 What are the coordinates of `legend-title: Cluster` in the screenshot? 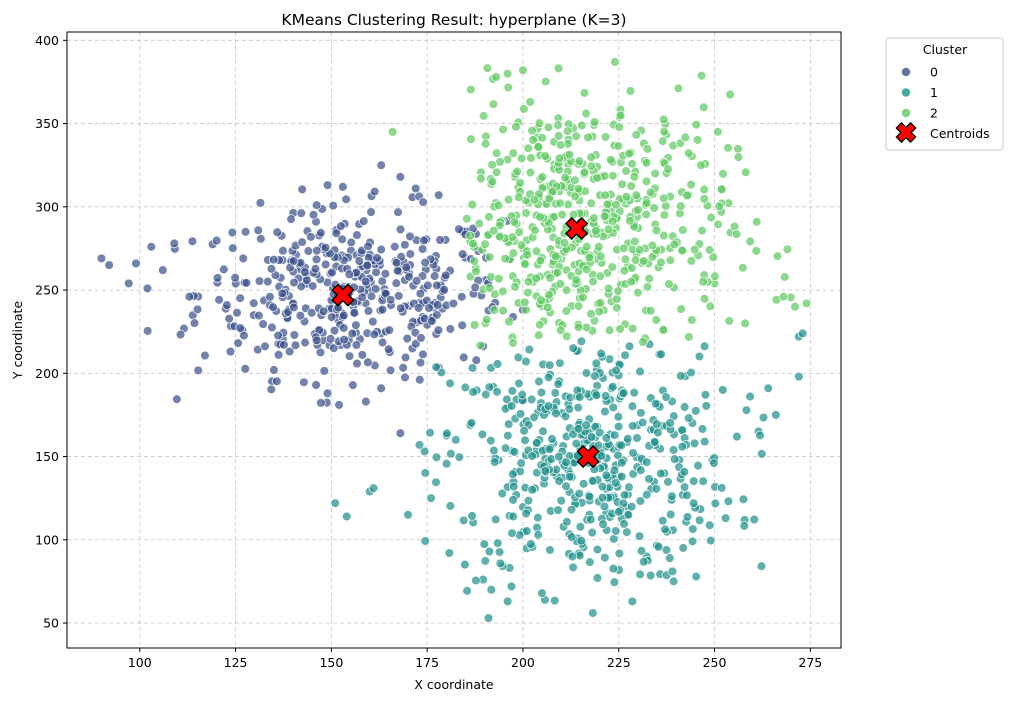 It's located at (945, 49).